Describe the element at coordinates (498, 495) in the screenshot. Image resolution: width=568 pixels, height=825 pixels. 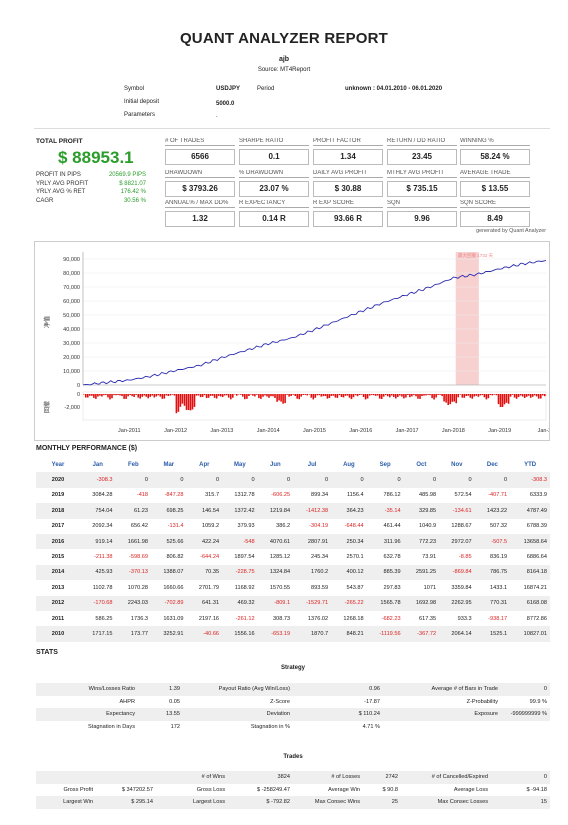
I see `monthly-value-cell: -407.71` at that location.